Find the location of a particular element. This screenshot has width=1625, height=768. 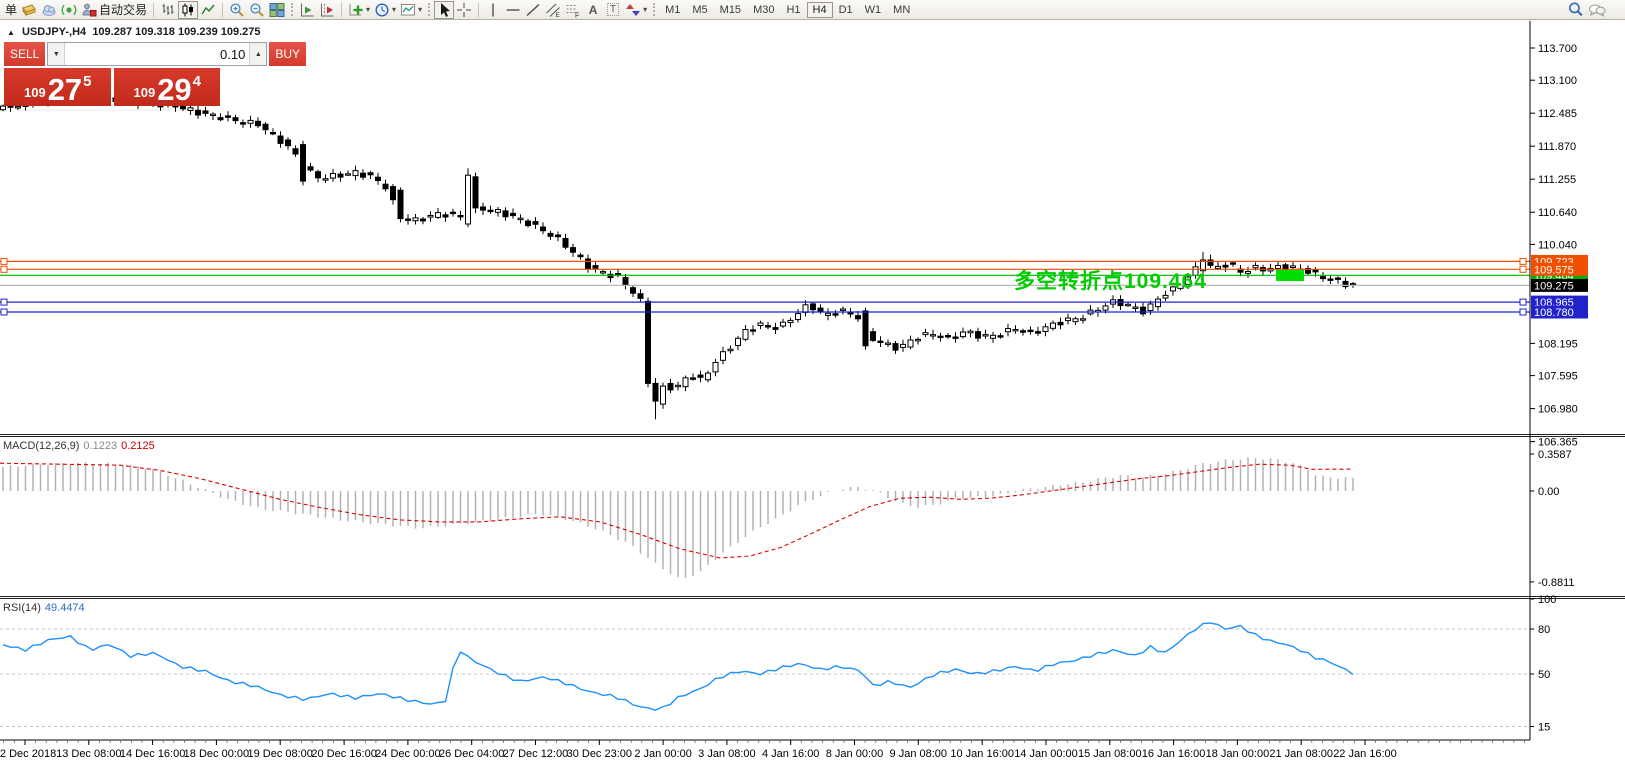

sell-price-button: 109 27 5 is located at coordinates (57, 87).